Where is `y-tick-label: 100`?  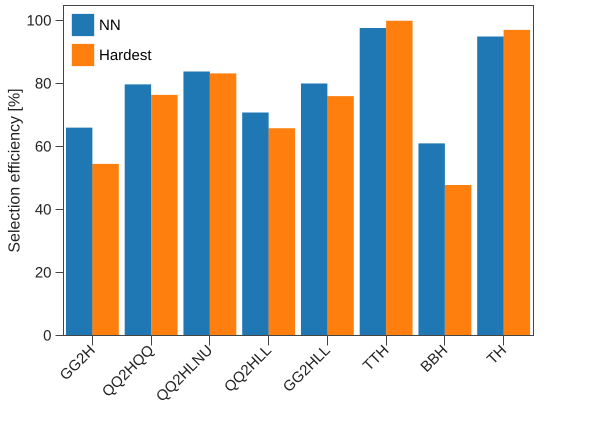 y-tick-label: 100 is located at coordinates (39, 21).